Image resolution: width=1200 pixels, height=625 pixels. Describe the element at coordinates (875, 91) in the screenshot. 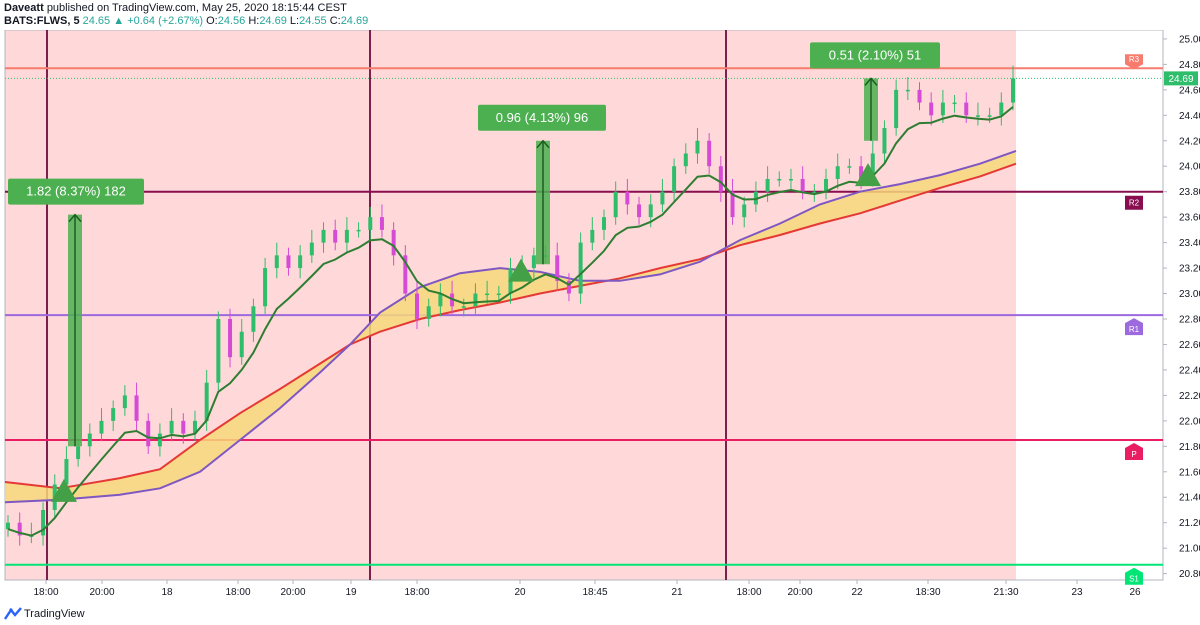

I see `measure-tool: 0.51 (2.10%) 51` at that location.